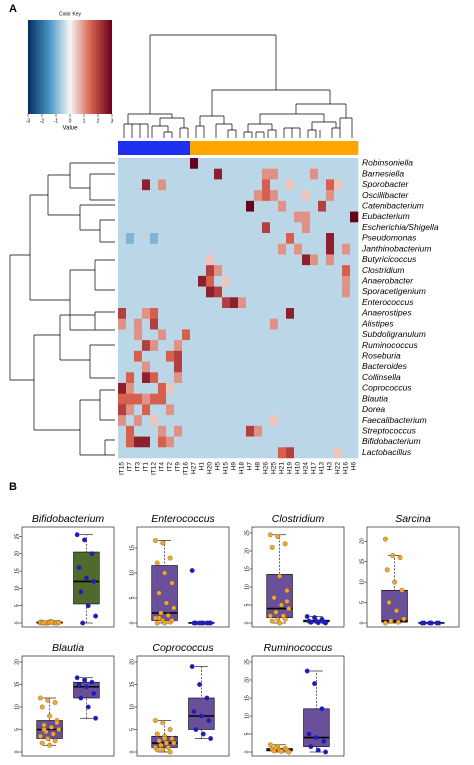  I want to click on row-label: Roseburia, so click(381, 355).